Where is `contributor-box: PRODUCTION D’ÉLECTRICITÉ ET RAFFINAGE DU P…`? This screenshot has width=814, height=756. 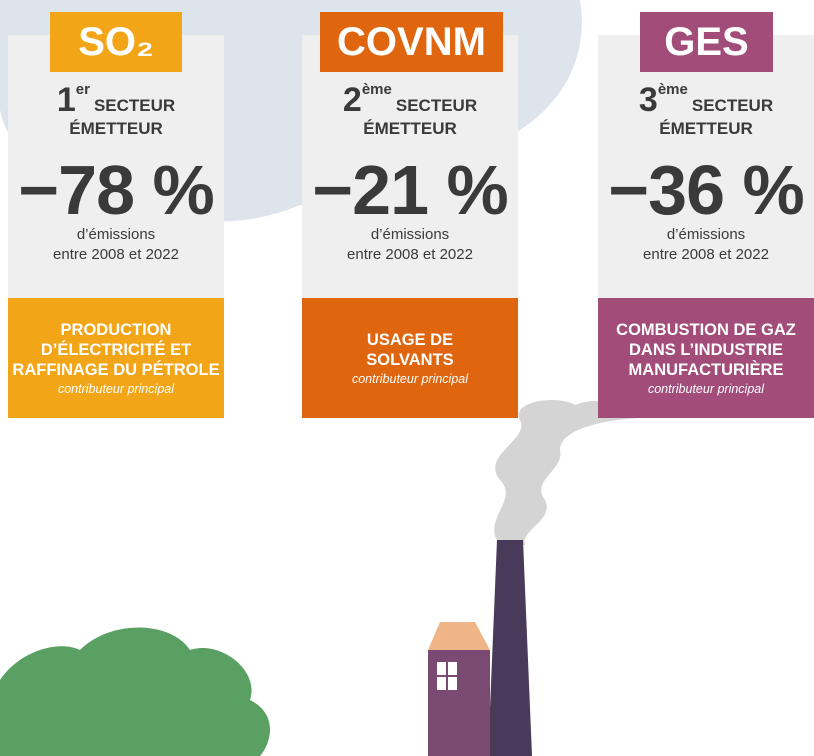 contributor-box: PRODUCTION D’ÉLECTRICITÉ ET RAFFINAGE DU P… is located at coordinates (116, 358).